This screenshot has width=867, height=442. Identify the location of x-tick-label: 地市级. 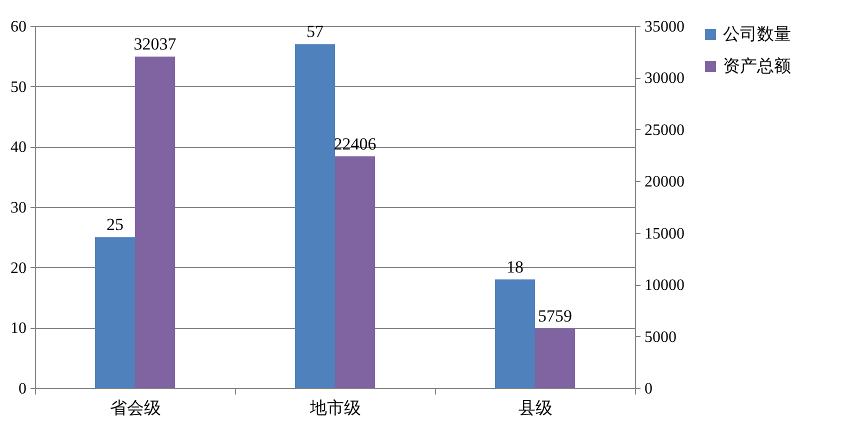
(335, 408).